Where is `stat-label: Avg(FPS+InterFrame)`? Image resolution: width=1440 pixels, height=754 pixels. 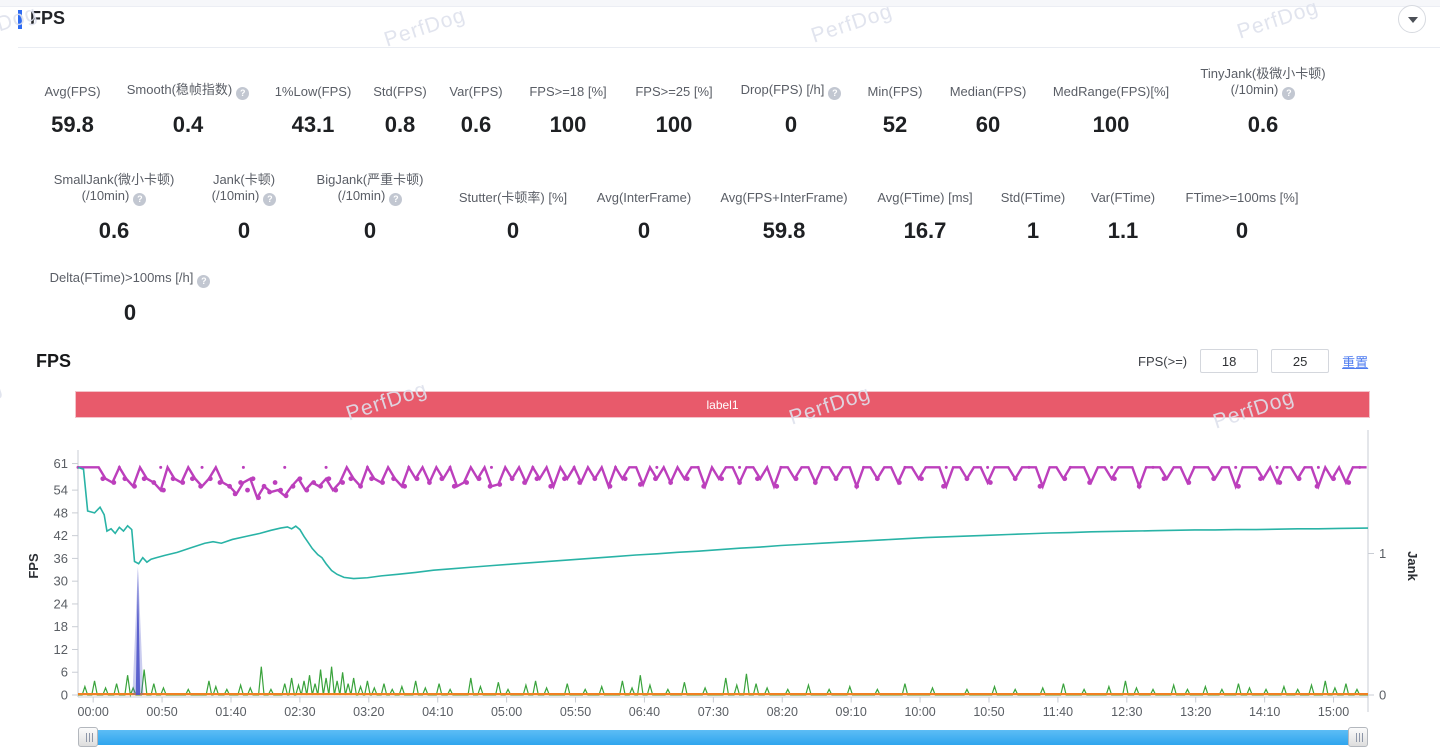
stat-label: Avg(FPS+InterFrame) is located at coordinates (784, 197).